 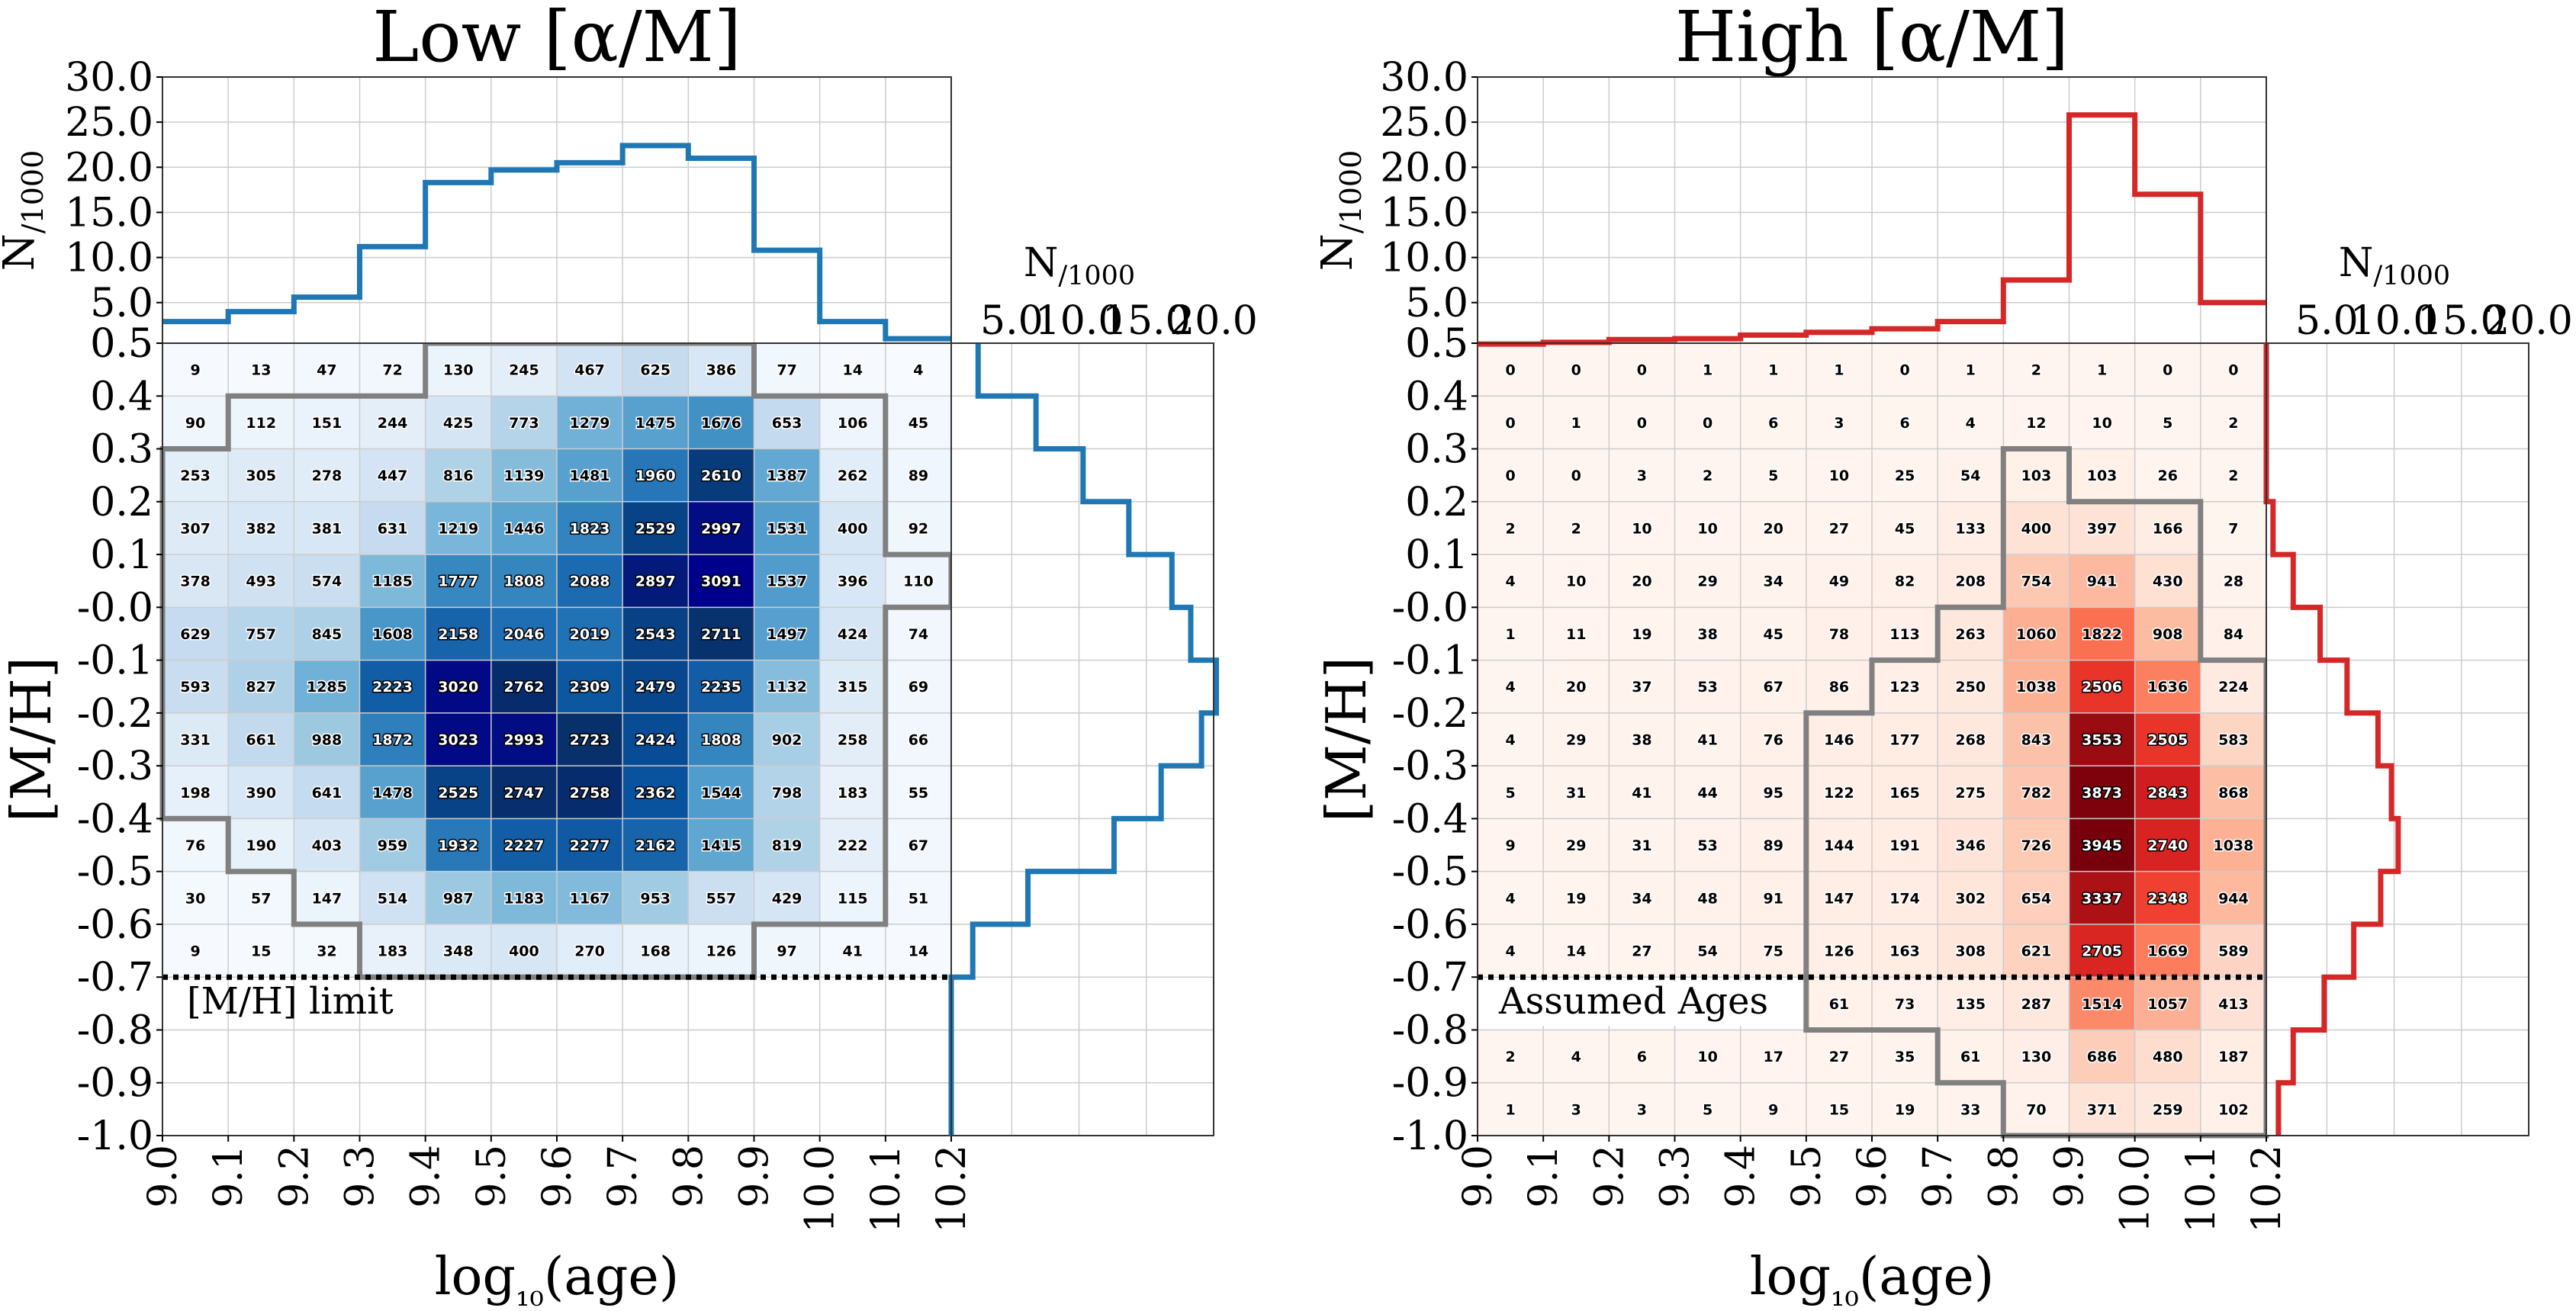 I want to click on cell-count-label: 827, so click(x=261, y=688).